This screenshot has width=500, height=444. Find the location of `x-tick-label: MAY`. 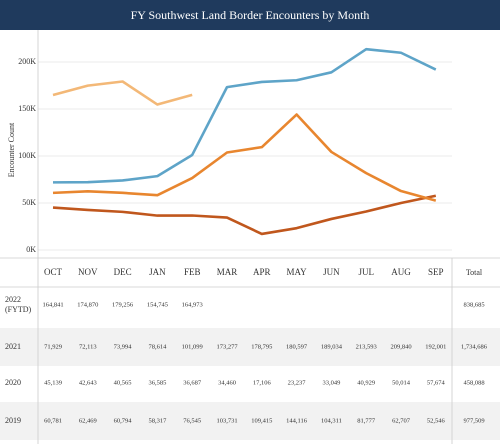

x-tick-label: MAY is located at coordinates (297, 272).